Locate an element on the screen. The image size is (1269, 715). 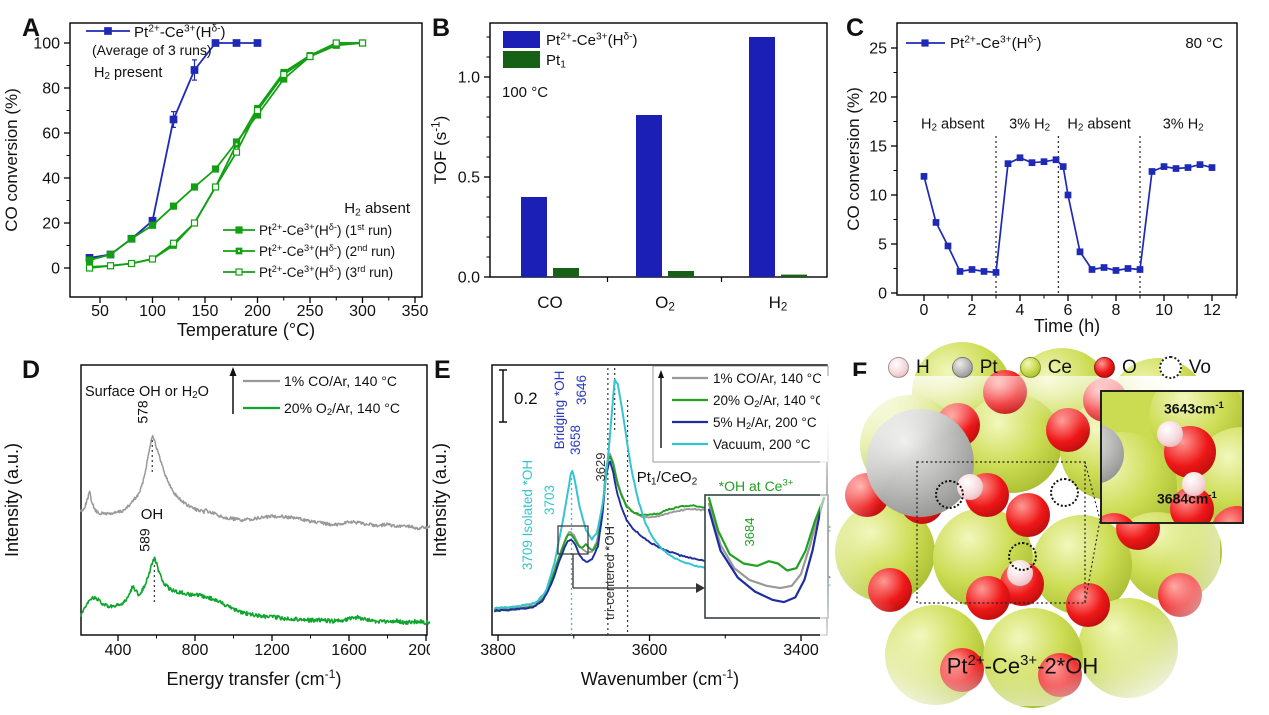
y-axis-label: CO conversion (%) is located at coordinates (854, 159).